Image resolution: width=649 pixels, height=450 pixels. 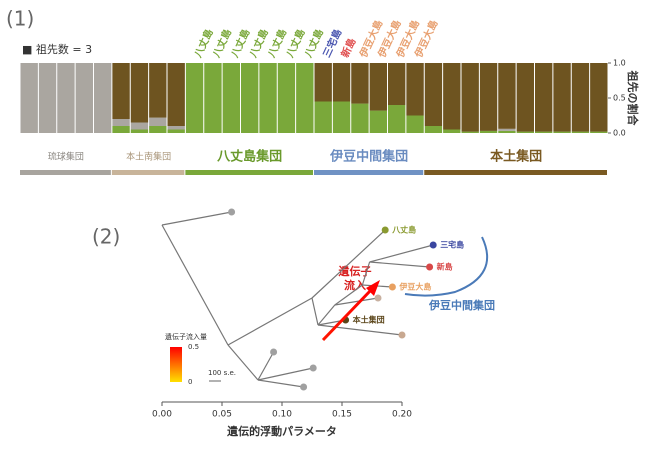 What do you see at coordinates (516, 157) in the screenshot?
I see `group-label: 本土集団` at bounding box center [516, 157].